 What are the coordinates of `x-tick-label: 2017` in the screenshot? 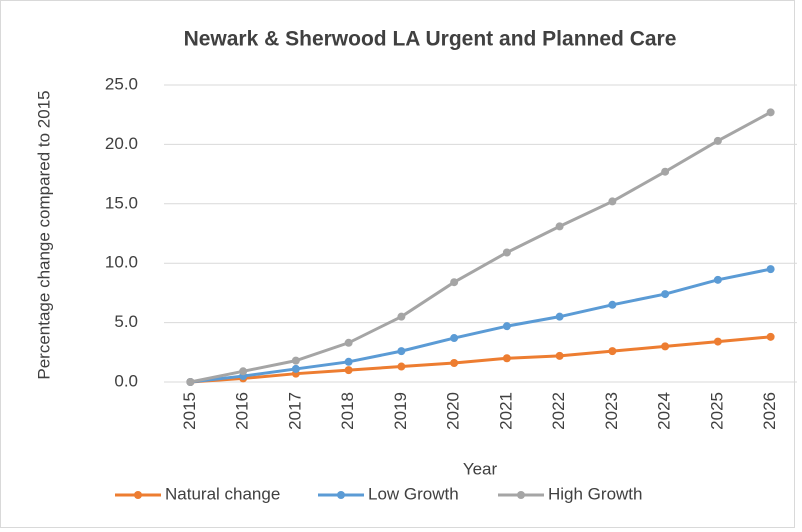 It's located at (294, 411).